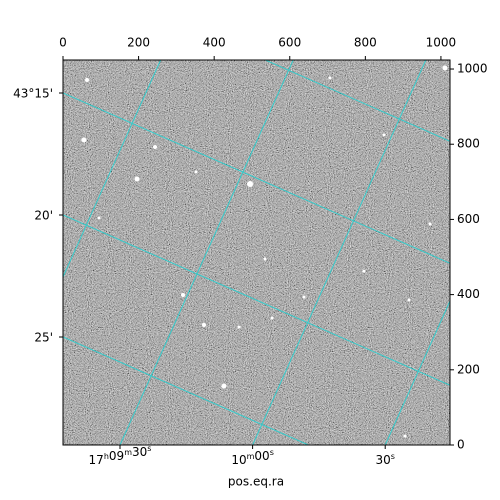 Image resolution: width=500 pixels, height=500 pixels. What do you see at coordinates (63, 43) in the screenshot?
I see `x-tick-label: 0` at bounding box center [63, 43].